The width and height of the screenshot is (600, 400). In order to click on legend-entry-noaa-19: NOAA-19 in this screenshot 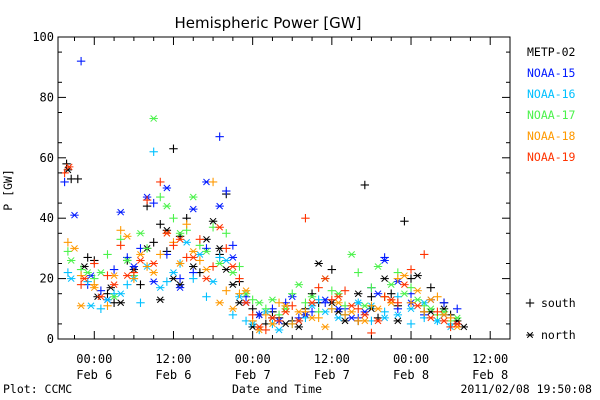, I will do `click(551, 157)`.